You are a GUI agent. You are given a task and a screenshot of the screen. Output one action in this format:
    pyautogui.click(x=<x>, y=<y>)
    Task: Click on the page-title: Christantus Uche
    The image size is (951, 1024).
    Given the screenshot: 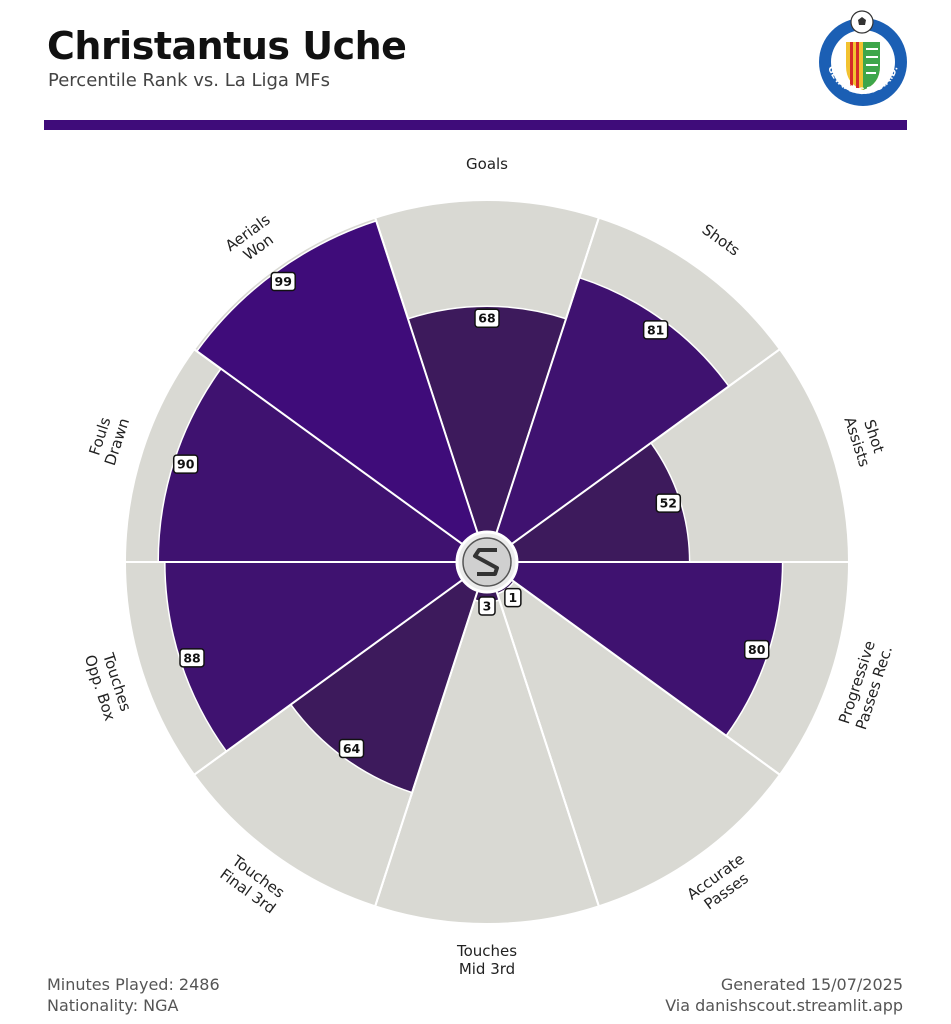 What is the action you would take?
    pyautogui.click(x=227, y=46)
    